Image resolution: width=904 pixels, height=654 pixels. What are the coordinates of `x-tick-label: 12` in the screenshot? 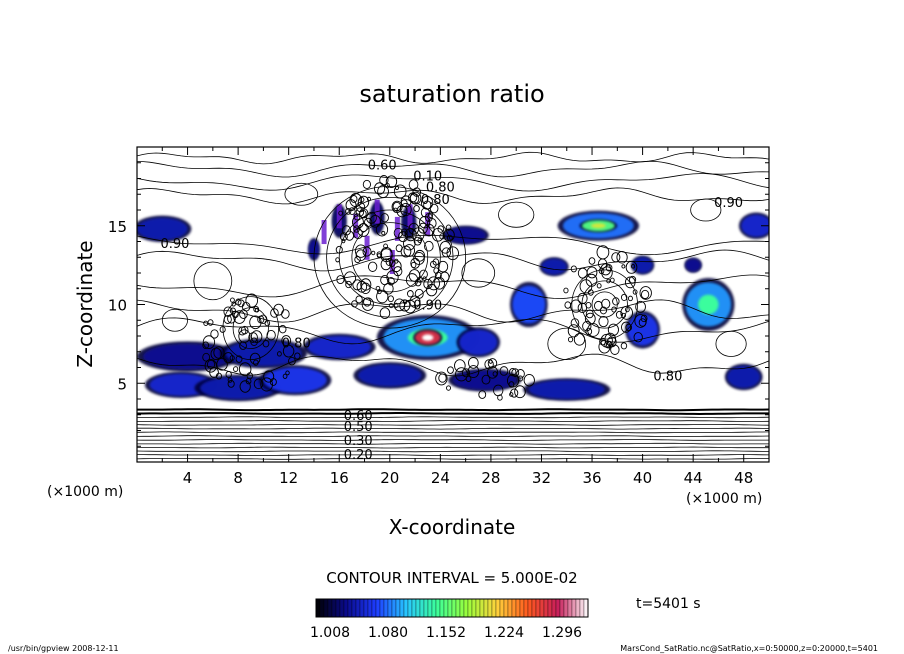 It's located at (288, 478).